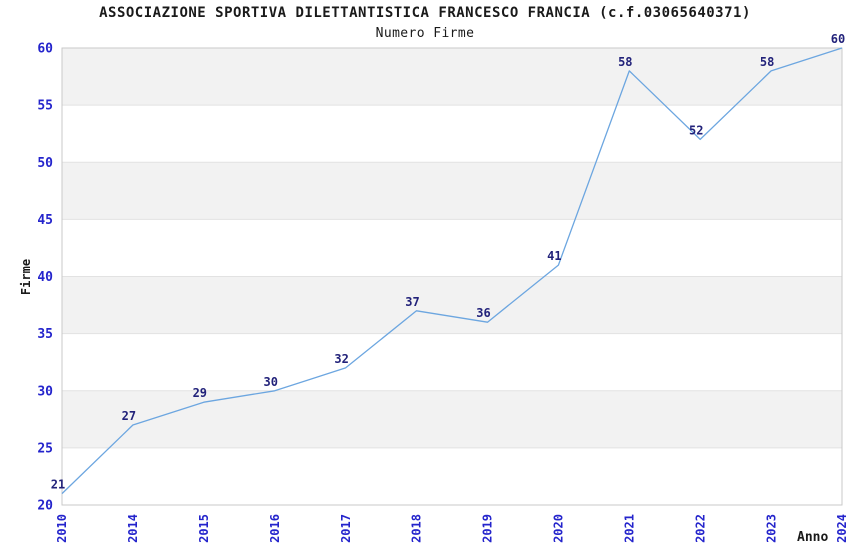 This screenshot has height=550, width=850. What do you see at coordinates (45, 220) in the screenshot?
I see `y-tick-label: 45` at bounding box center [45, 220].